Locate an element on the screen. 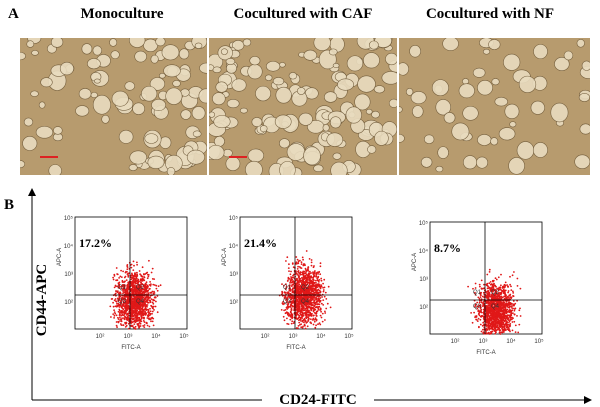 The height and width of the screenshot is (407, 600). y-tick-label: 10⁵ is located at coordinates (69, 218).